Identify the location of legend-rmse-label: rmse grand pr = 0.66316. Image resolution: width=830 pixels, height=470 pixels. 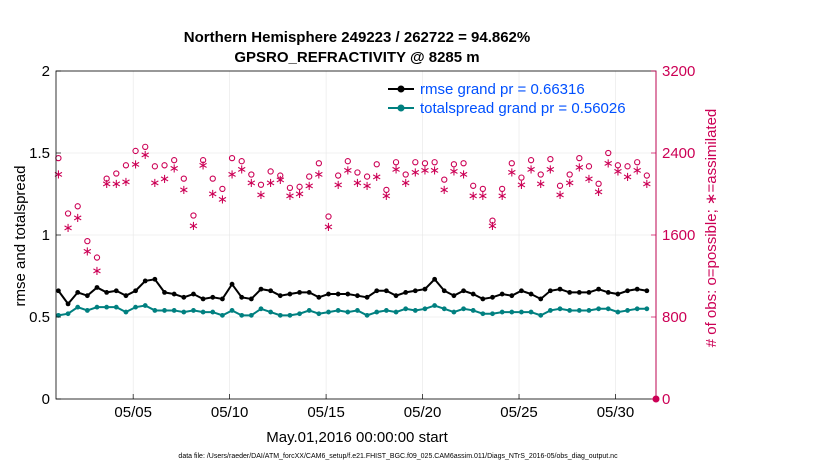
(502, 89).